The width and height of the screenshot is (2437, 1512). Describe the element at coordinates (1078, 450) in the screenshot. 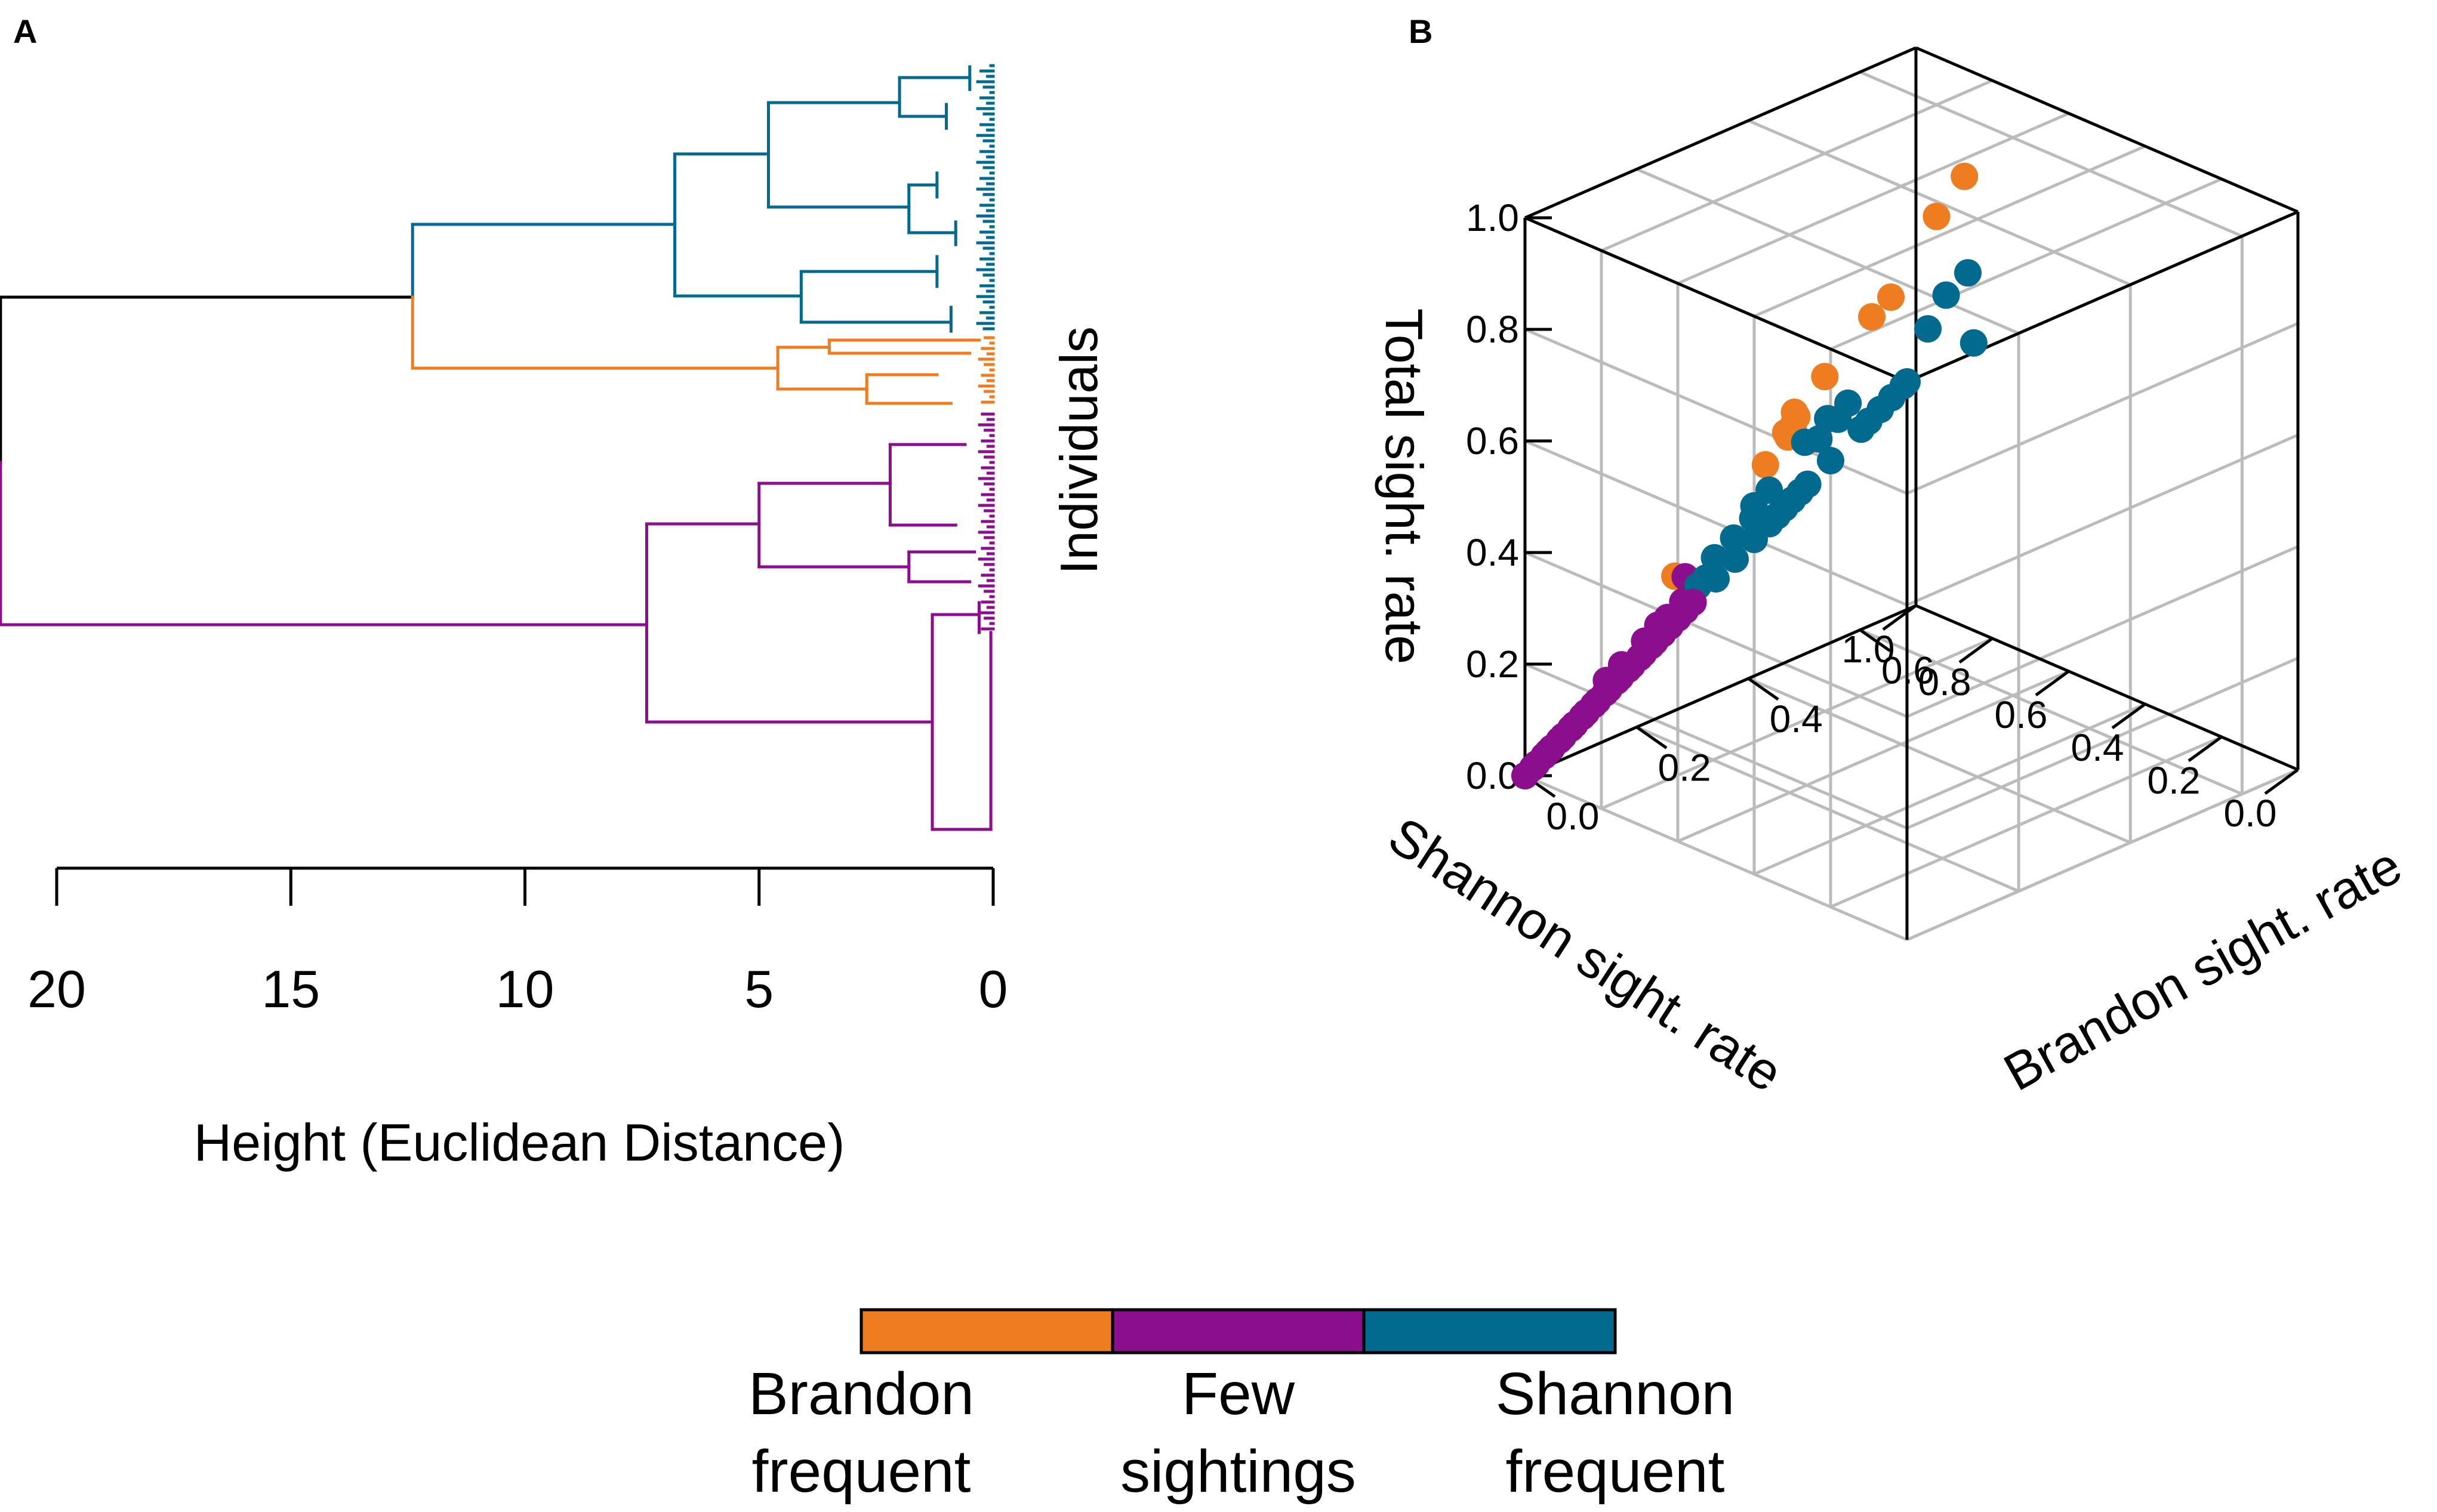

I see `dendrogram-y-label: Individuals` at that location.